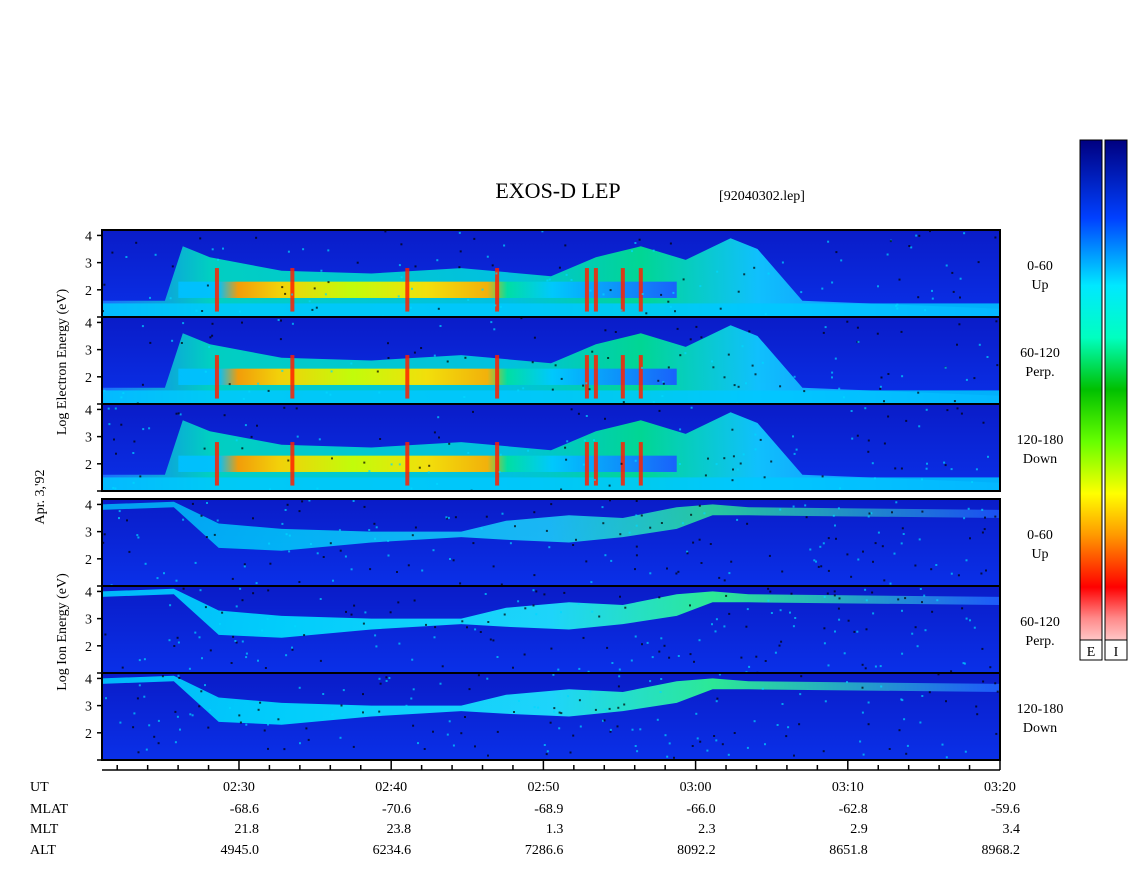 The width and height of the screenshot is (1130, 875). What do you see at coordinates (551, 397) in the screenshot?
I see `electron-low-energy-strip` at bounding box center [551, 397].